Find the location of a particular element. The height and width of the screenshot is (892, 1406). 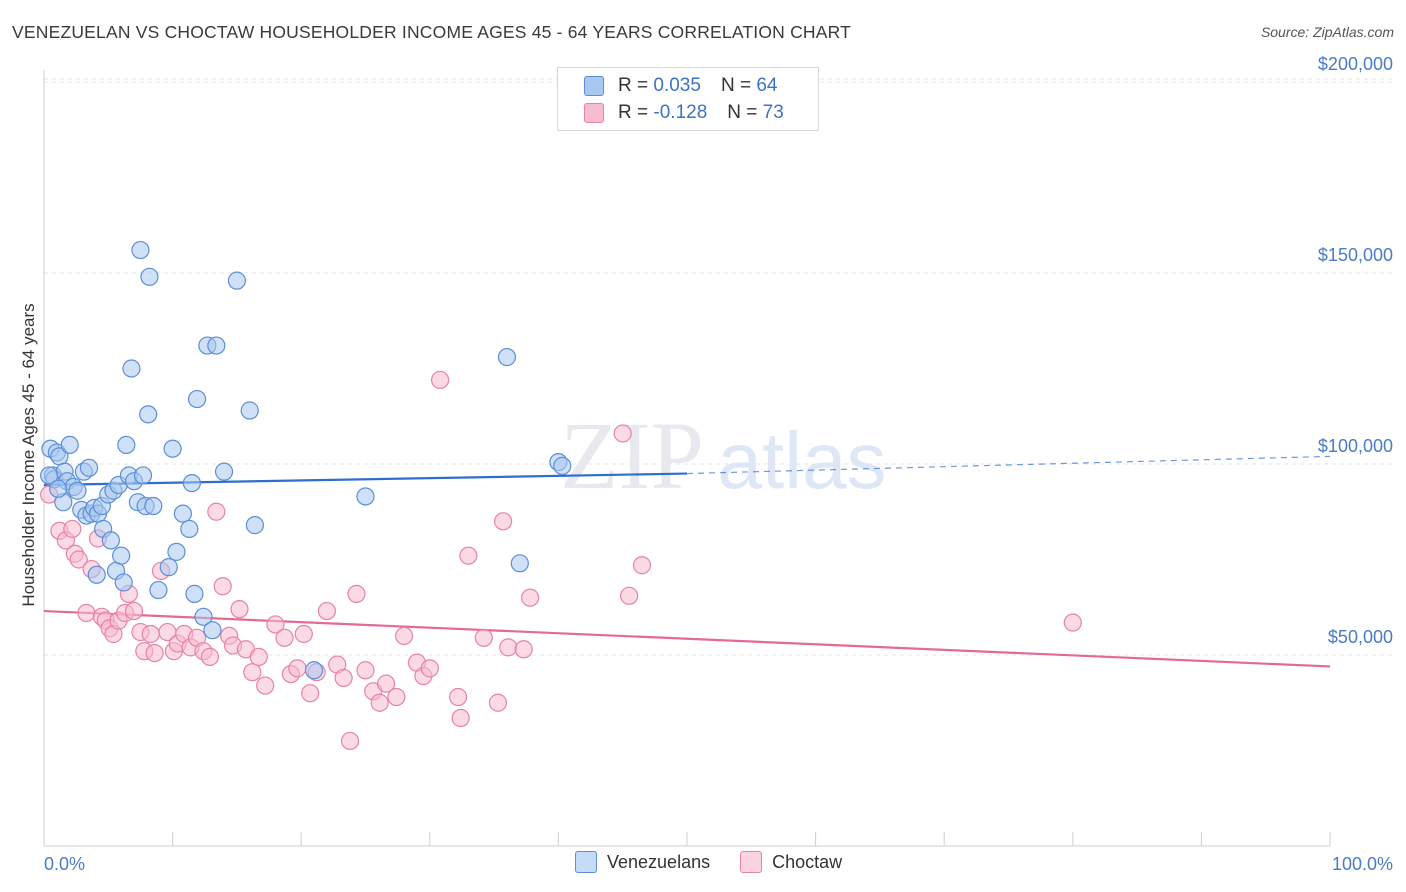

watermark-zip: ZIP is located at coordinates (632, 455).